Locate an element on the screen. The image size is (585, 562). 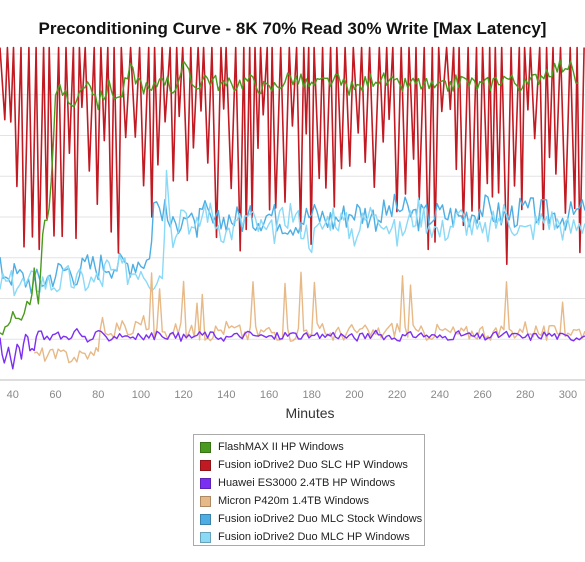
x-tick-label: 300 is located at coordinates (568, 395).